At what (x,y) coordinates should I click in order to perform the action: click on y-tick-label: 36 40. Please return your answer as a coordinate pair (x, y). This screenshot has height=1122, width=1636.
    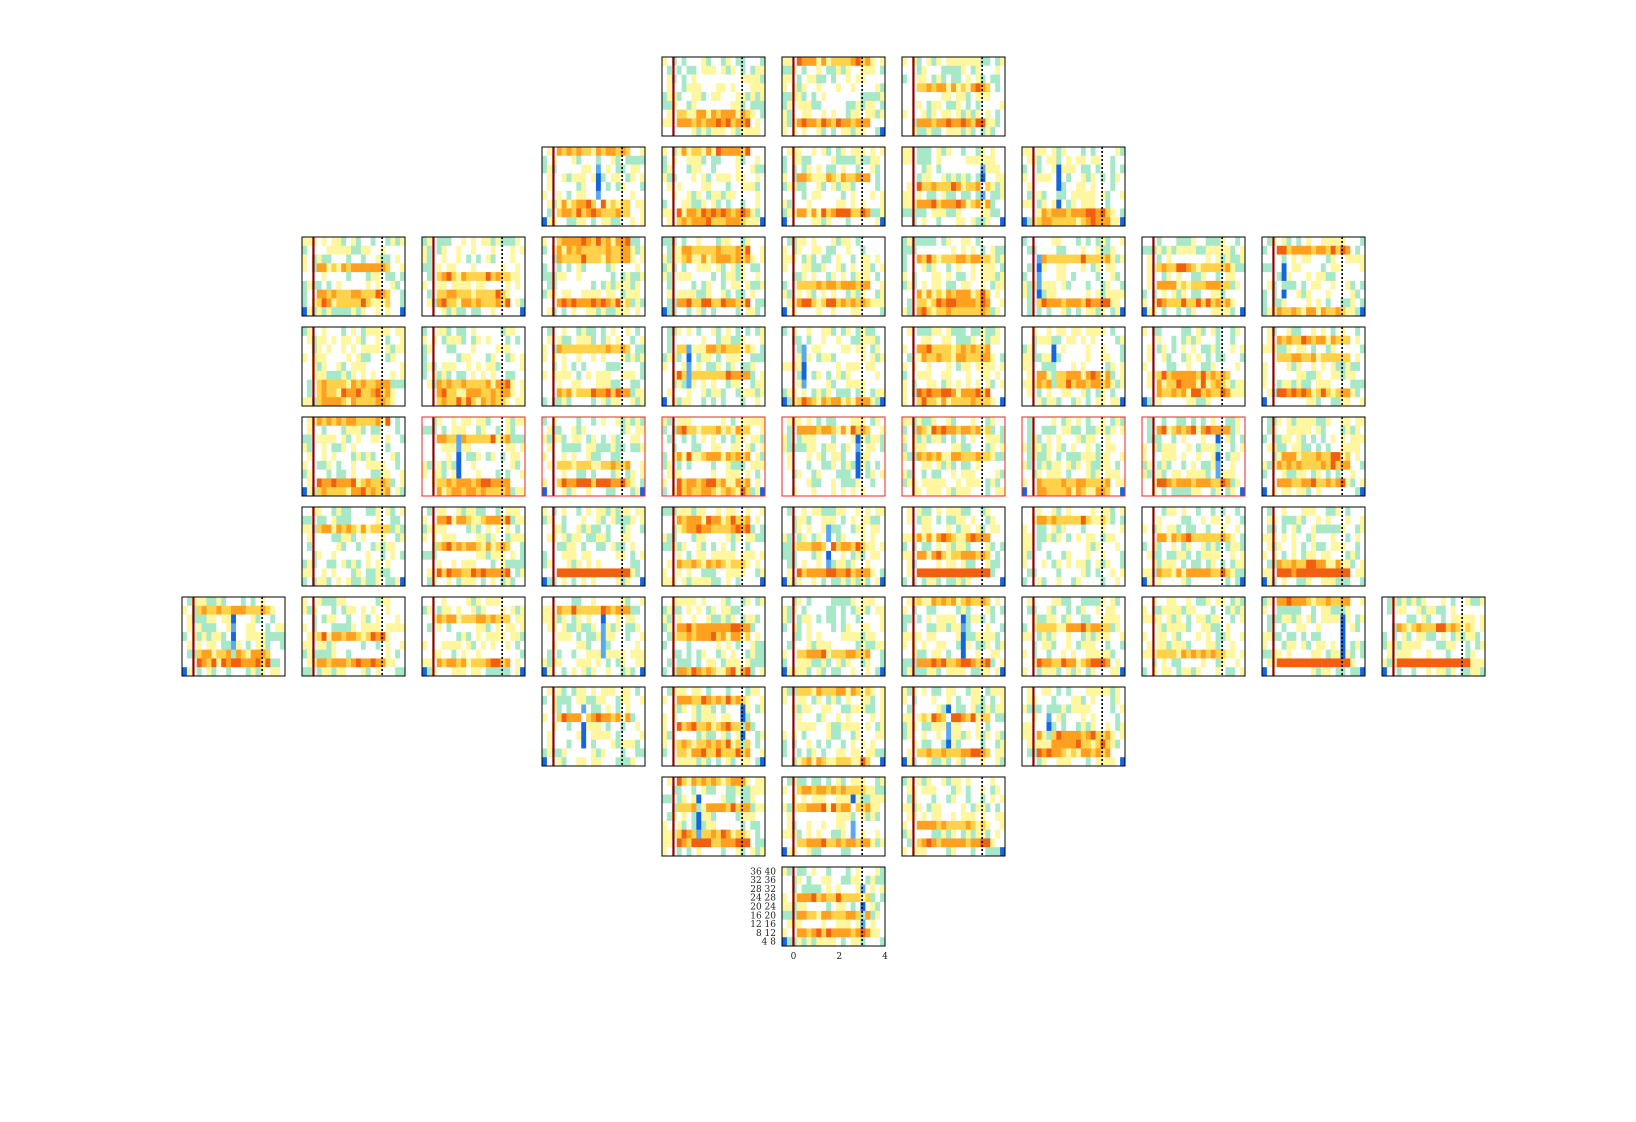
    Looking at the image, I should click on (763, 872).